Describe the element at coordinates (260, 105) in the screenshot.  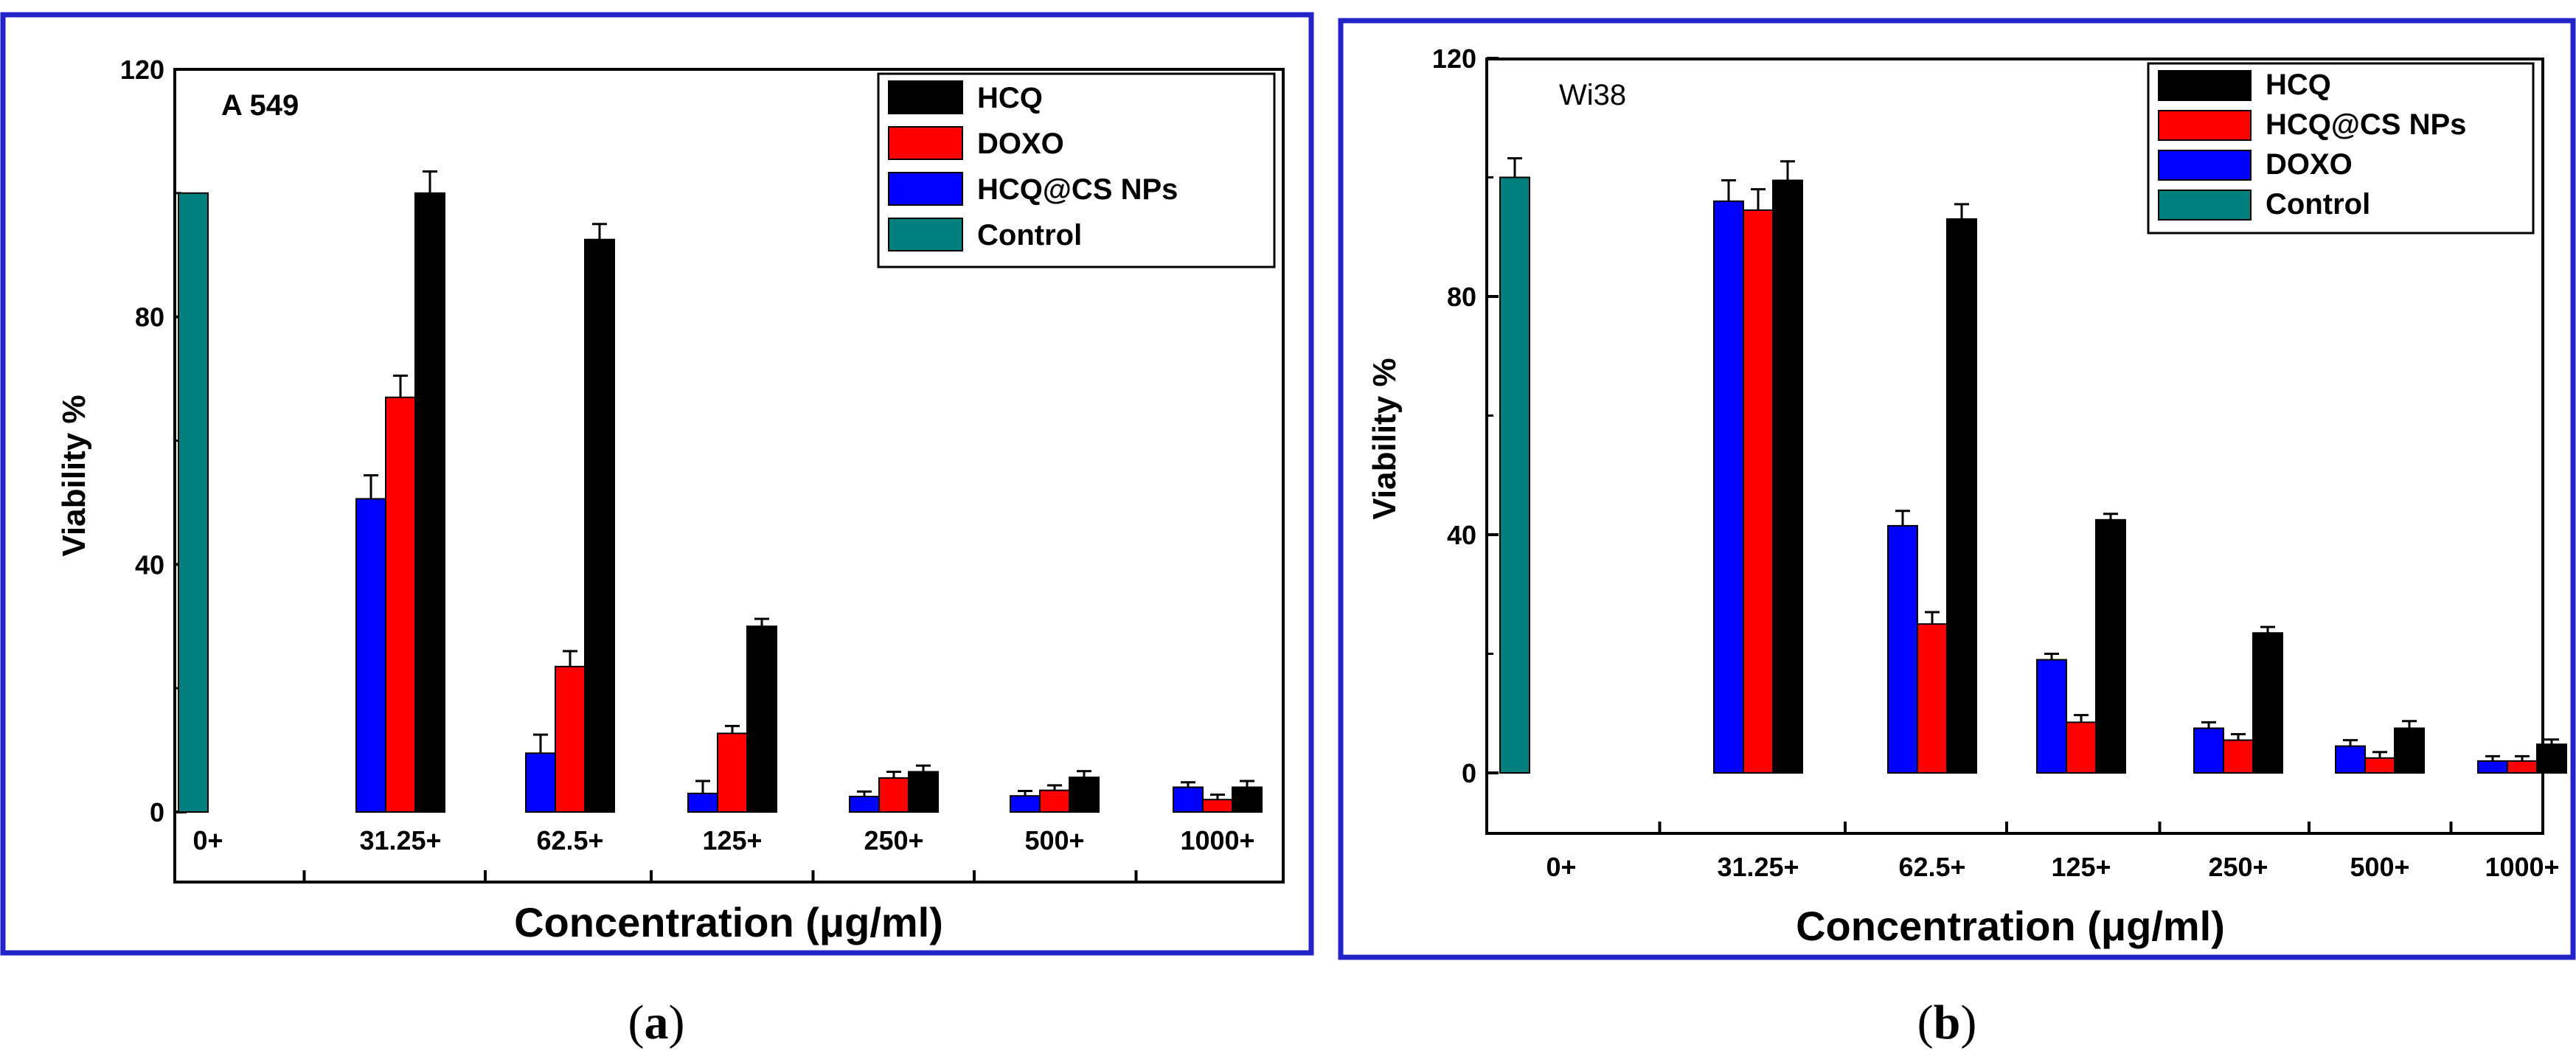
I see `panel-a-title: A 549` at that location.